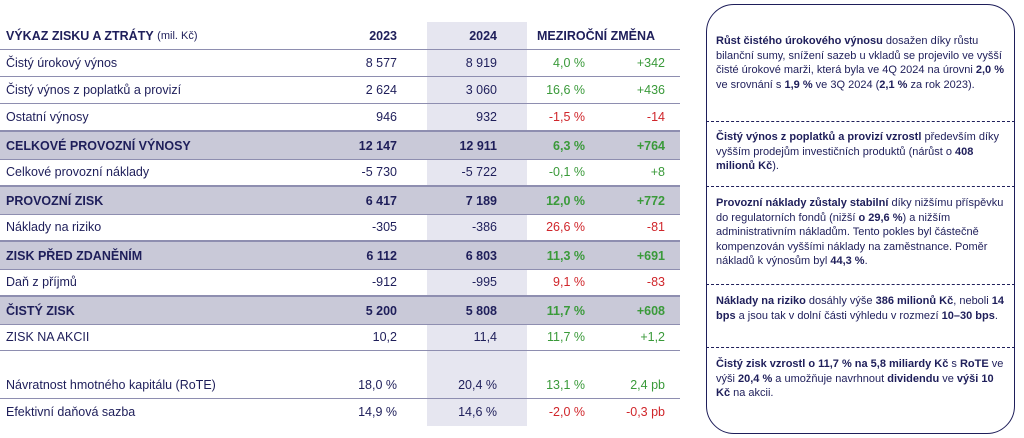  I want to click on table-row: Ostatní výnosy 946 932 -1,5 % -14, so click(340, 117).